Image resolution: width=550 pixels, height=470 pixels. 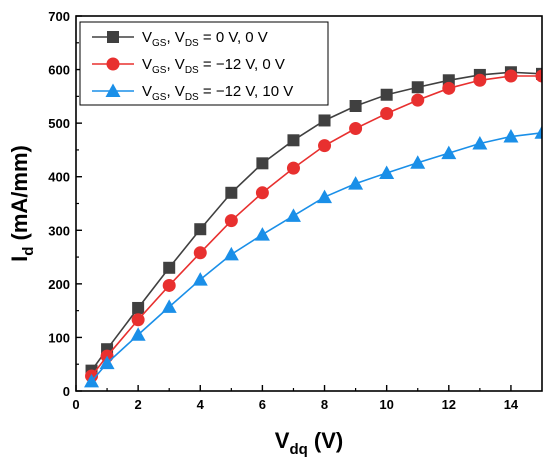 I want to click on legend-label-2-b_sub: DS, so click(x=192, y=97).